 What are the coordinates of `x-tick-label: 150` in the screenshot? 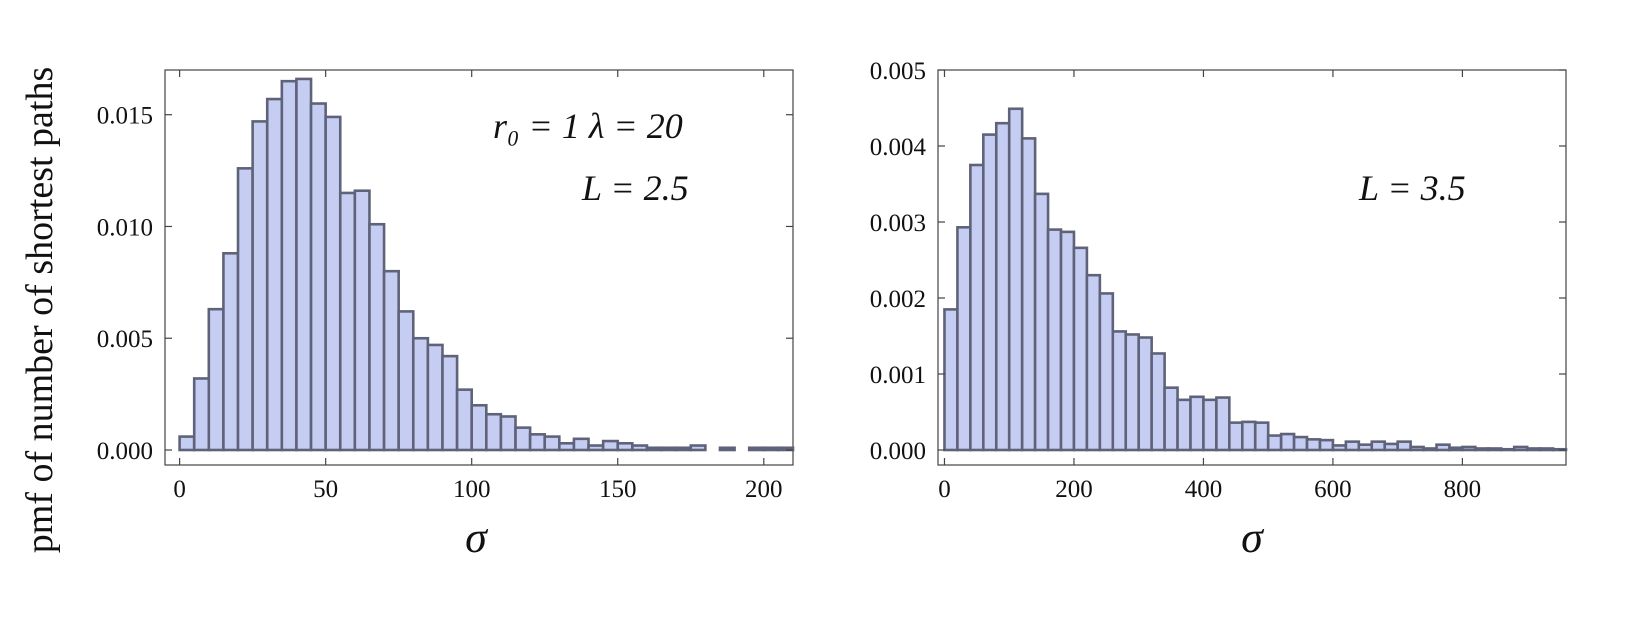 It's located at (618, 489).